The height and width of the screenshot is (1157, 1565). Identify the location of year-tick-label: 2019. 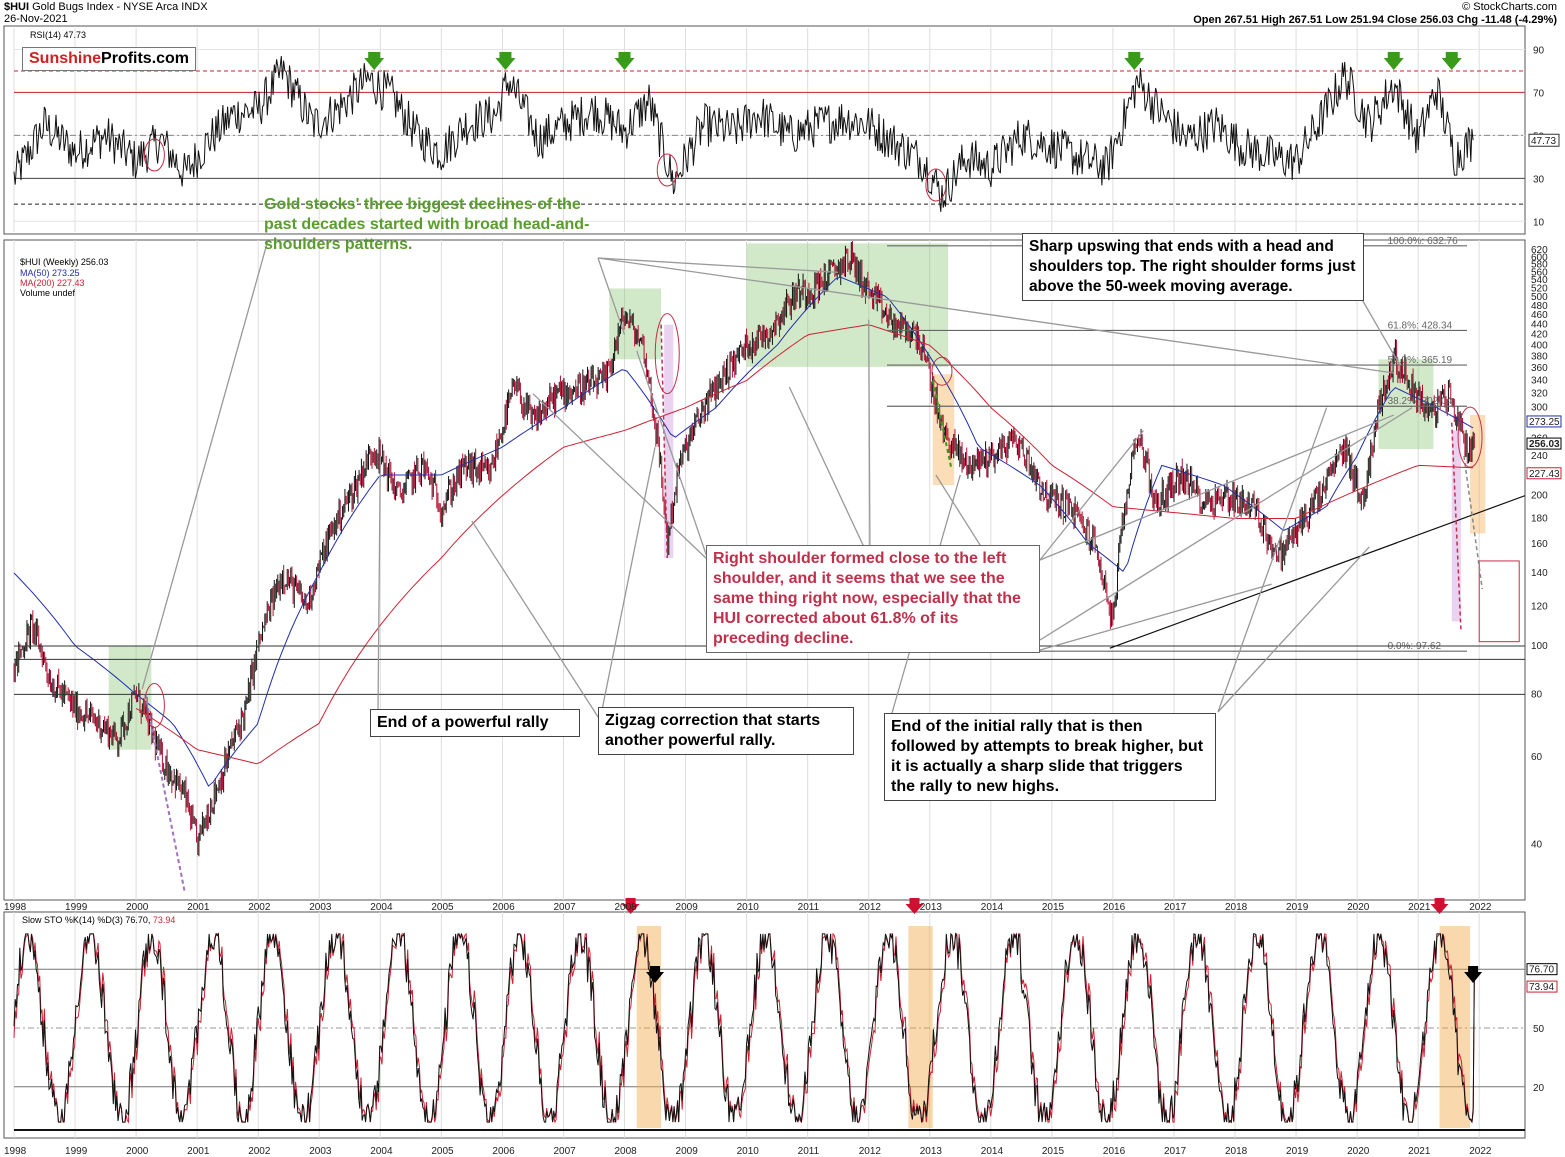
(1297, 1151).